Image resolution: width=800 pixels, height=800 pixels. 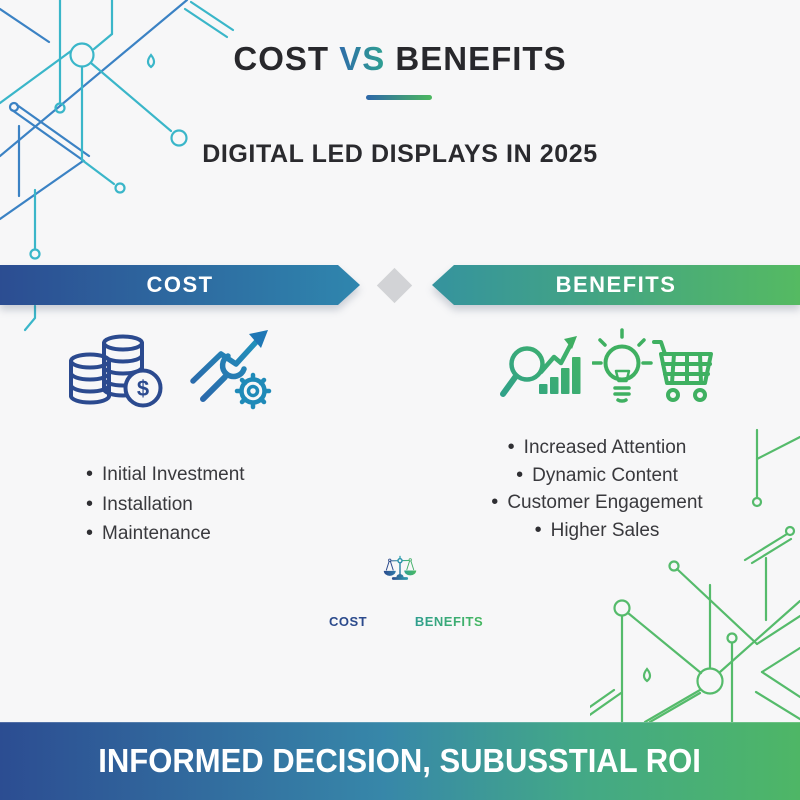 I want to click on lightbulb-icon, so click(x=622, y=365).